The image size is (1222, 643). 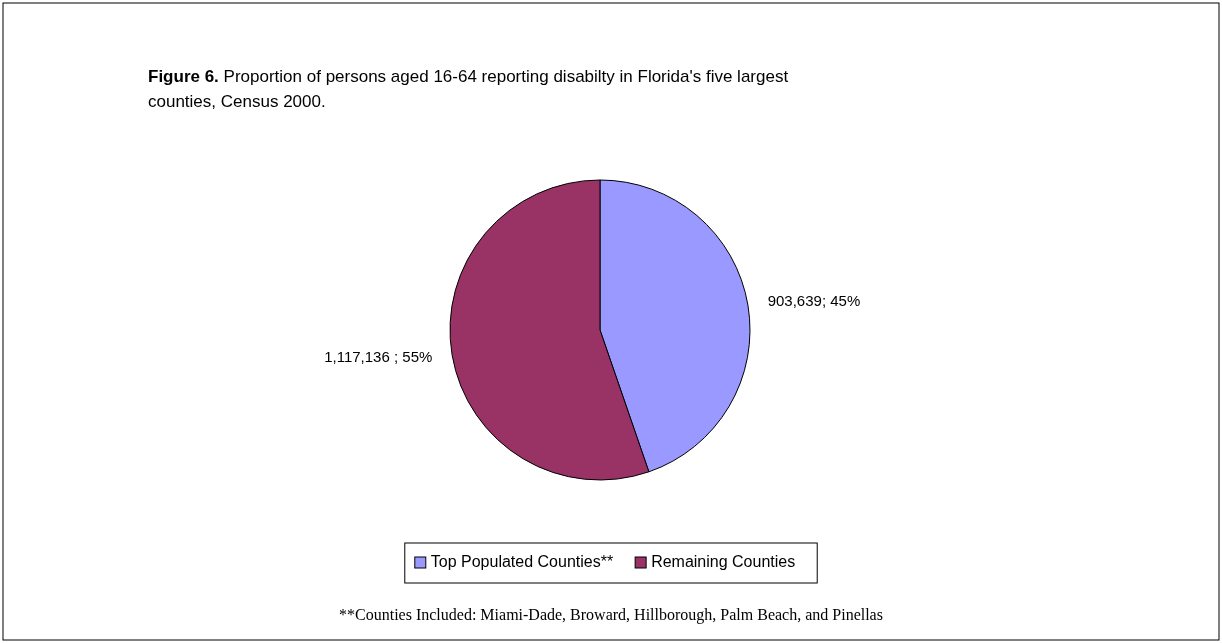 What do you see at coordinates (611, 615) in the screenshot?
I see `text: **Counties Included: Miami-Dade, Broward, Hillborough, Palm Beach, and Pinellas` at bounding box center [611, 615].